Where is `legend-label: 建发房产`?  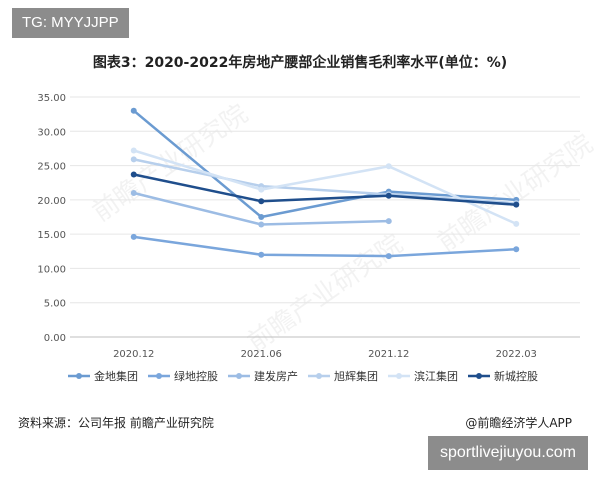
legend-label: 建发房产 is located at coordinates (276, 376).